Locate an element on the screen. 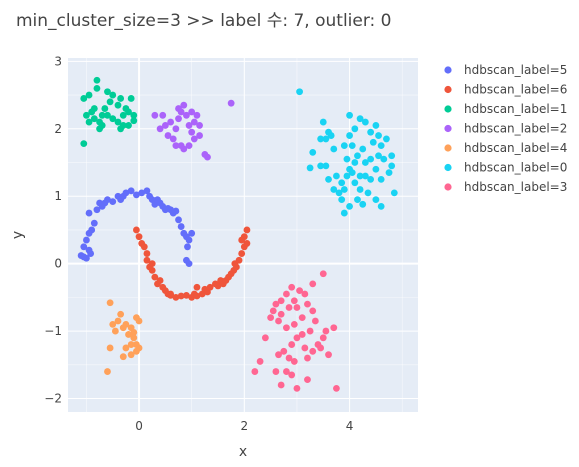 The width and height of the screenshot is (579, 467). legend-item: hdbscan_label=4 is located at coordinates (505, 148).